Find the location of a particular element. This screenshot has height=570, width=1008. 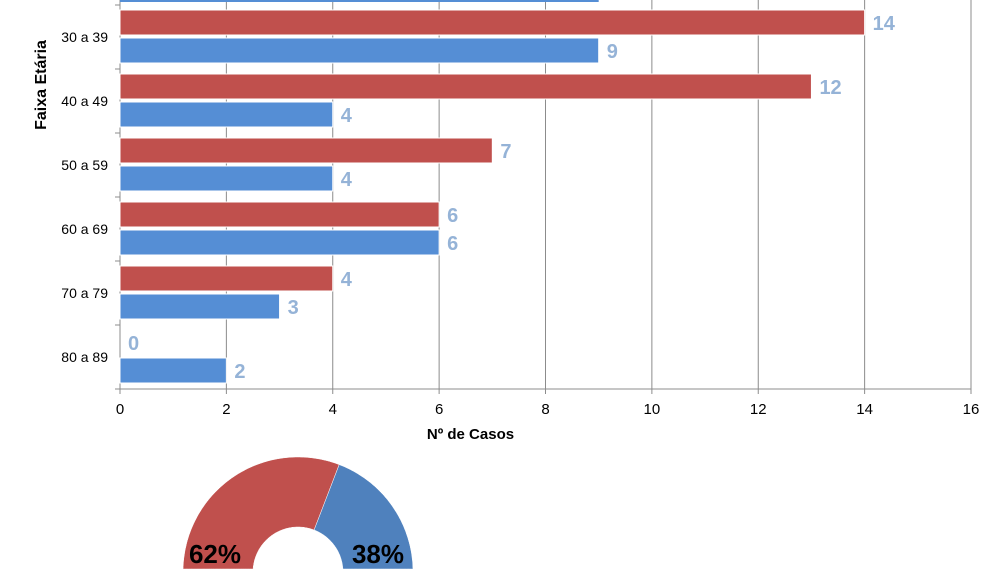

y-tick-label: 40 a 49 is located at coordinates (84, 101).